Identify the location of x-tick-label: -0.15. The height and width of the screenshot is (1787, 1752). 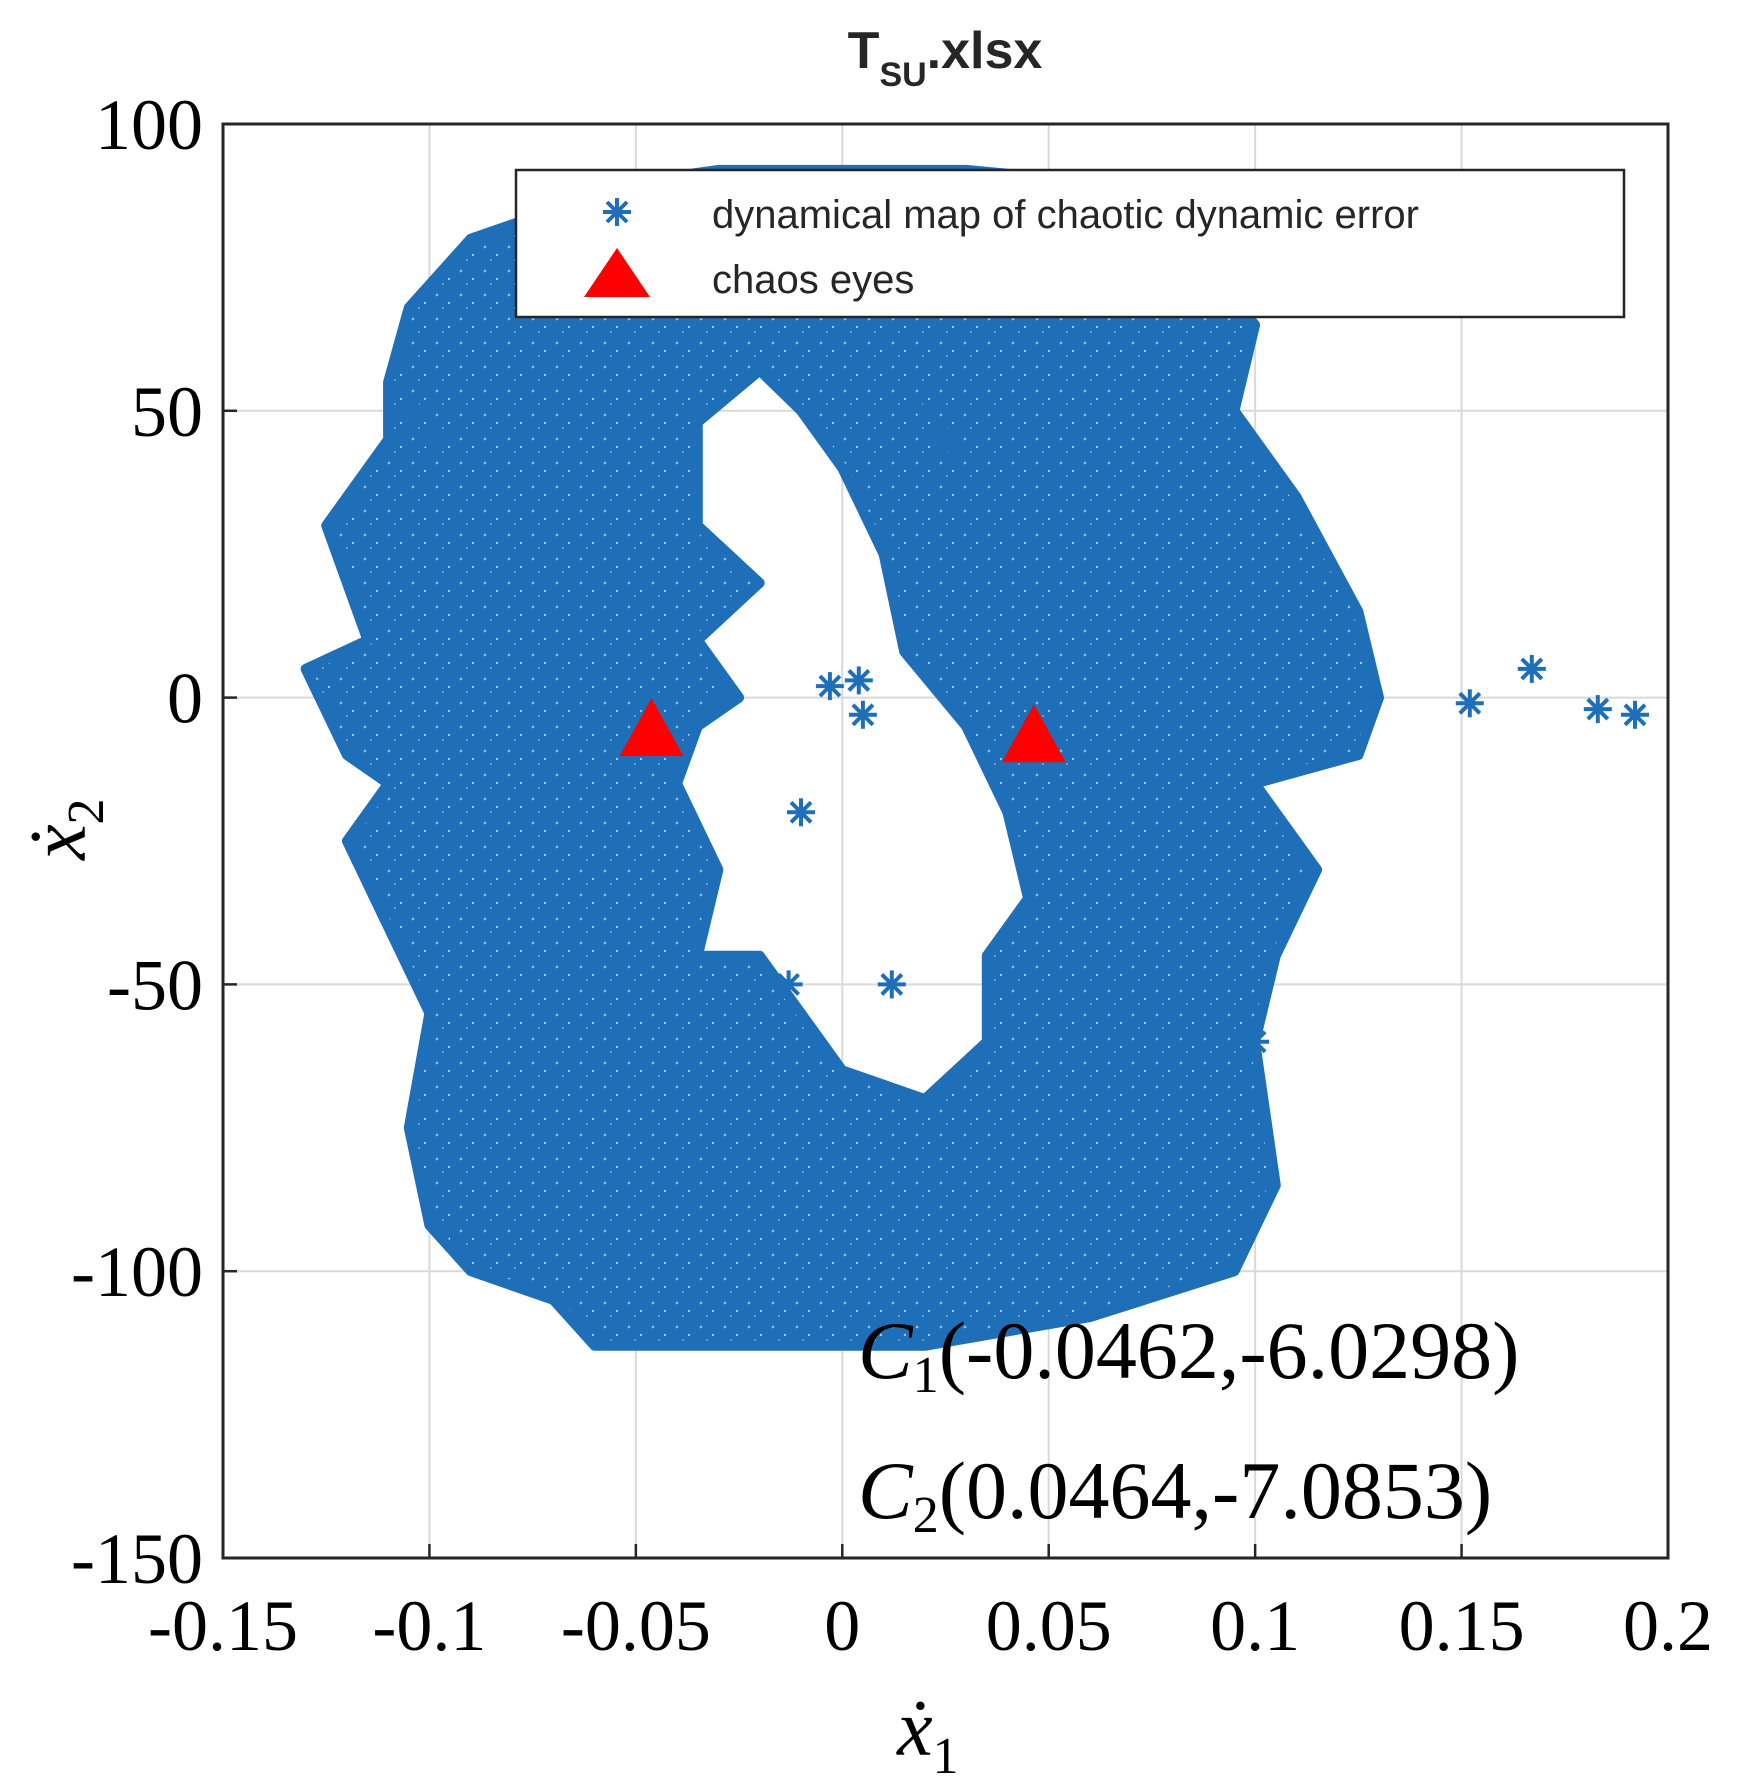
(223, 1626).